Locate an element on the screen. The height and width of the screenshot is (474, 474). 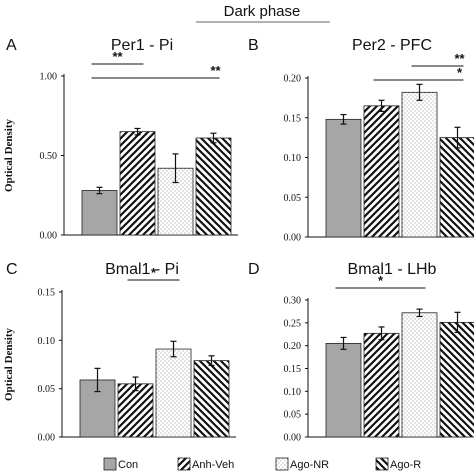
legend-label: Ago-R is located at coordinates (405, 465).